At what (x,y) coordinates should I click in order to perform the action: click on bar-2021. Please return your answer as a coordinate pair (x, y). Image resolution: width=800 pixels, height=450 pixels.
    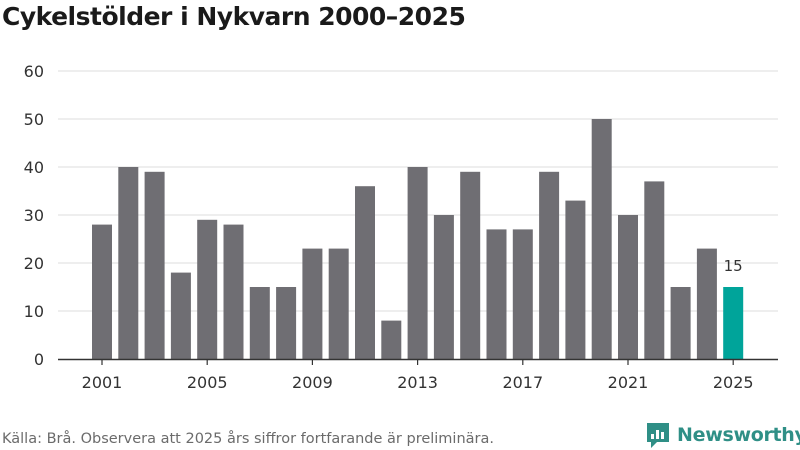
    Looking at the image, I should click on (628, 287).